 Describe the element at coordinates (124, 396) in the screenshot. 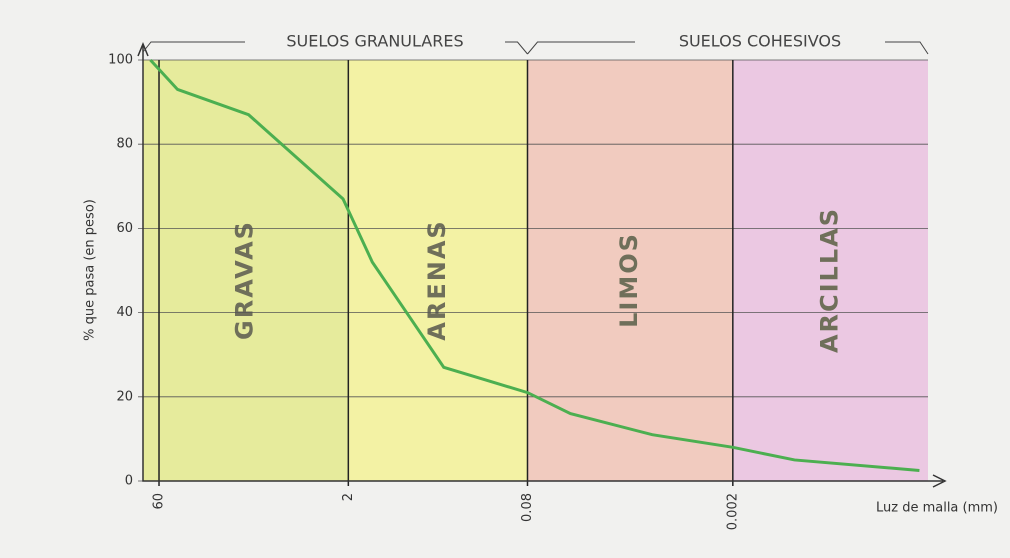

I see `y-tick-label: 20` at that location.